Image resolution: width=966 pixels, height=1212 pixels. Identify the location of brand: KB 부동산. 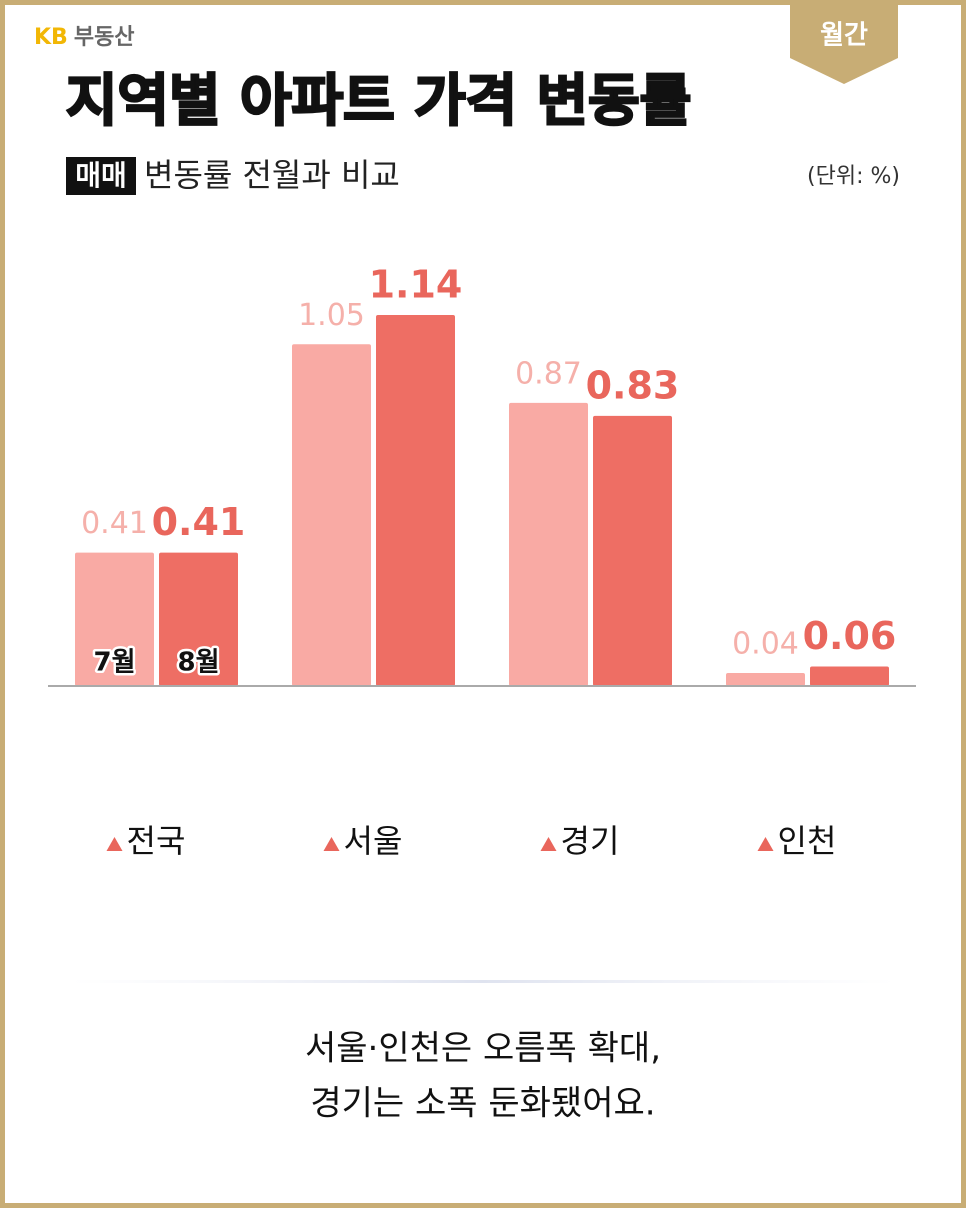
(84, 37).